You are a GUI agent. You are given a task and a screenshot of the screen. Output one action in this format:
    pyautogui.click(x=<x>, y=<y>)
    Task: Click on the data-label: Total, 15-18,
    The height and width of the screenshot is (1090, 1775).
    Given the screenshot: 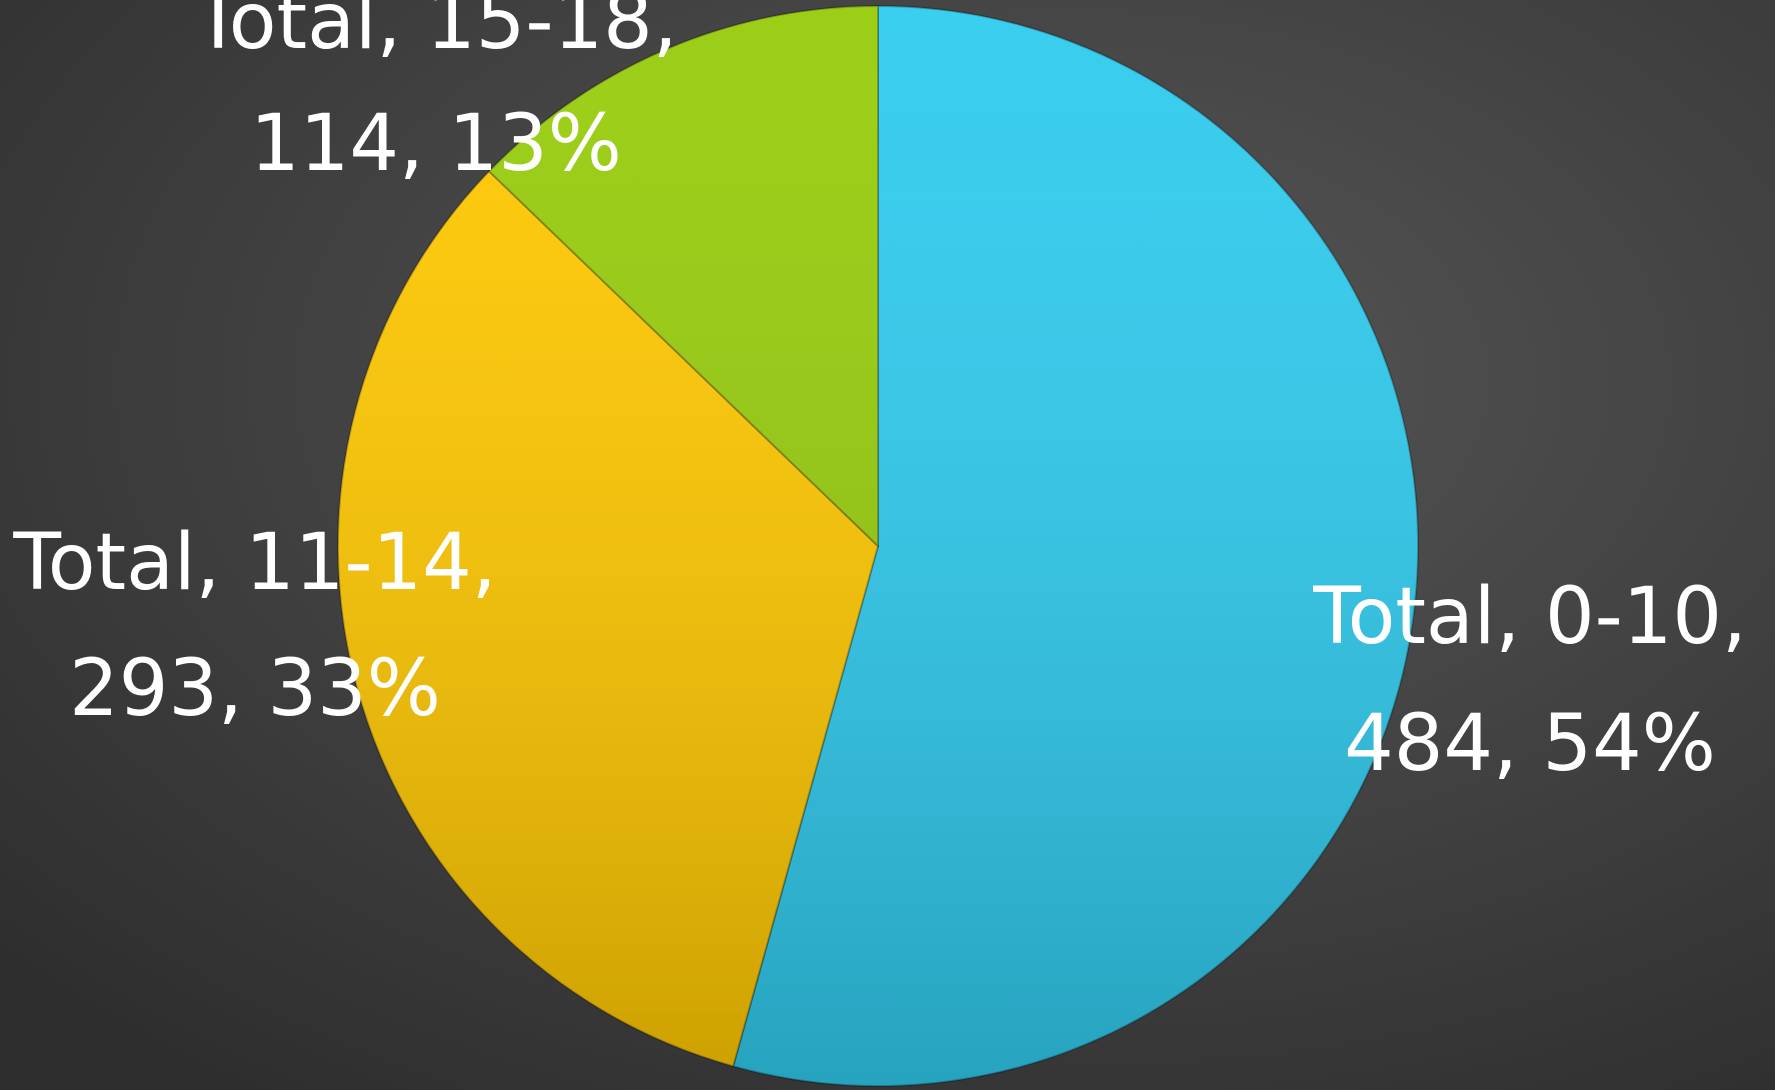 What is the action you would take?
    pyautogui.click(x=435, y=33)
    